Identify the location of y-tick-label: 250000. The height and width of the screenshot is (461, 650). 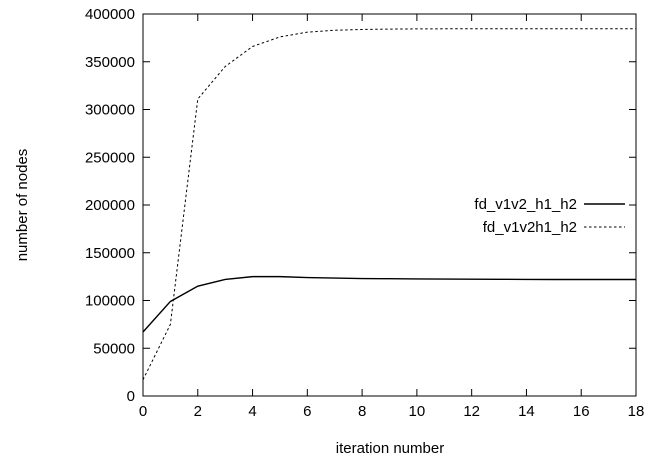
(110, 157).